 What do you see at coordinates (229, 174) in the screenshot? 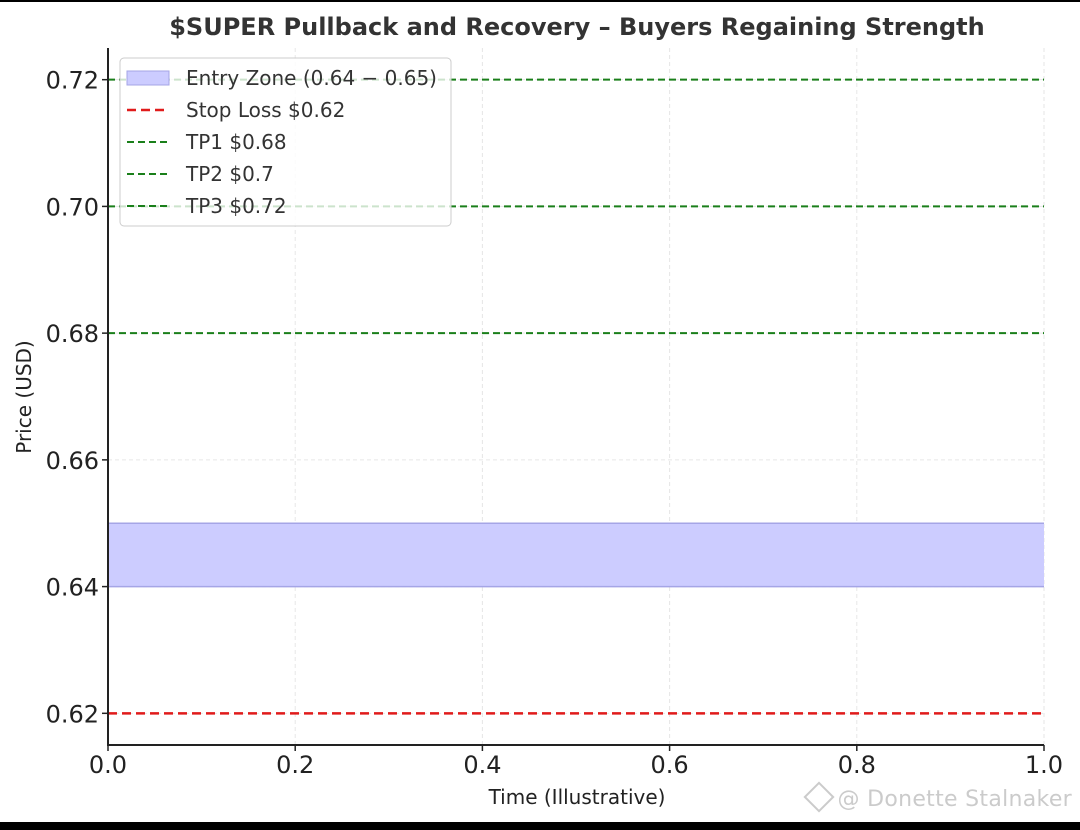
I see `legend-label: TP2 $0.7` at bounding box center [229, 174].